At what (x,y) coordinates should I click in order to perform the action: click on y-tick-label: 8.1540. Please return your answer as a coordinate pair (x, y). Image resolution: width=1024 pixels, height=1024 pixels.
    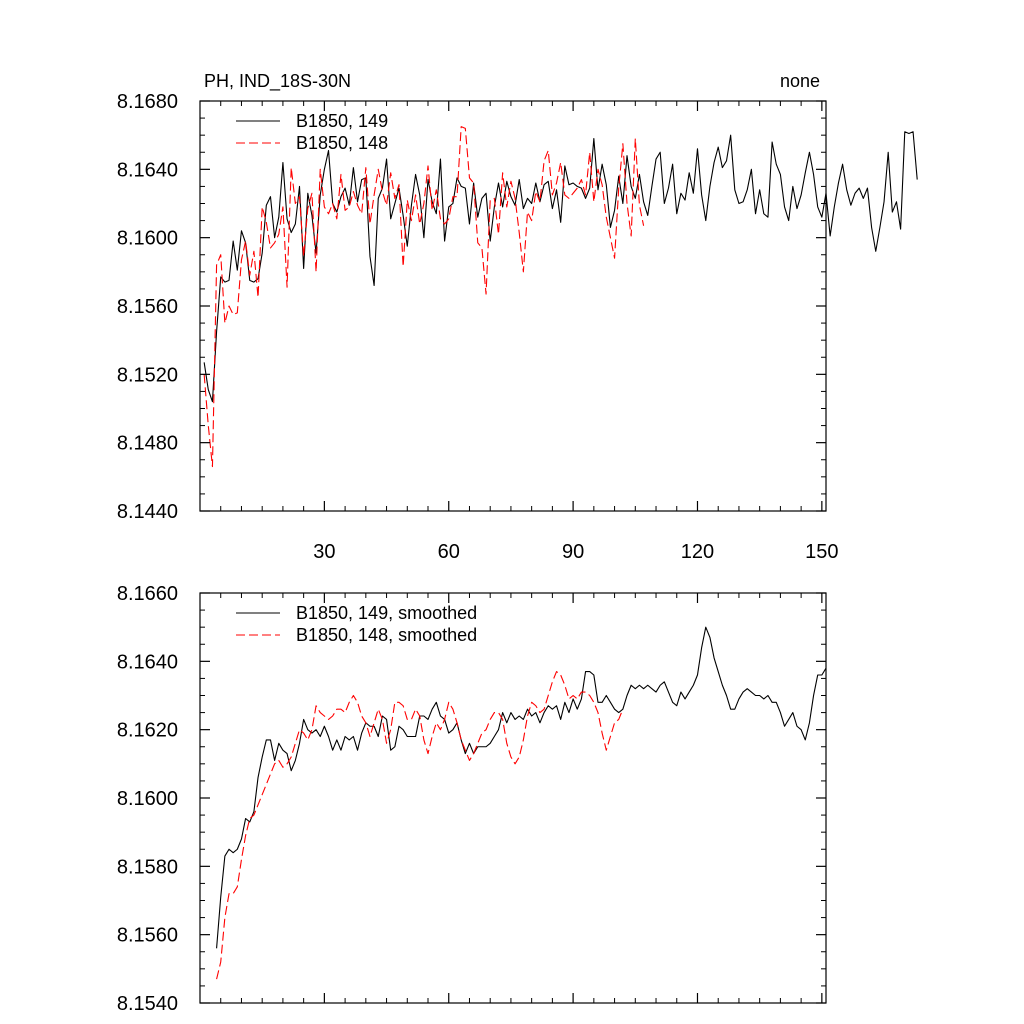
    Looking at the image, I should click on (147, 1004).